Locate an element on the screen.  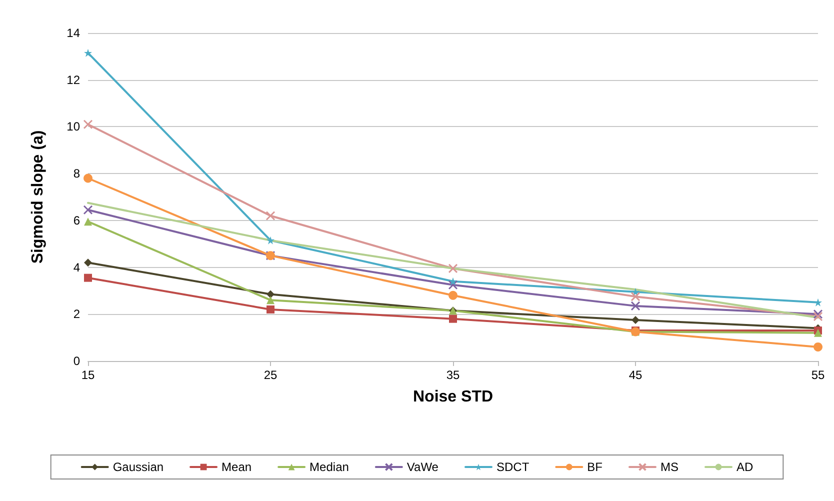
x-tick-label: 55 is located at coordinates (818, 375).